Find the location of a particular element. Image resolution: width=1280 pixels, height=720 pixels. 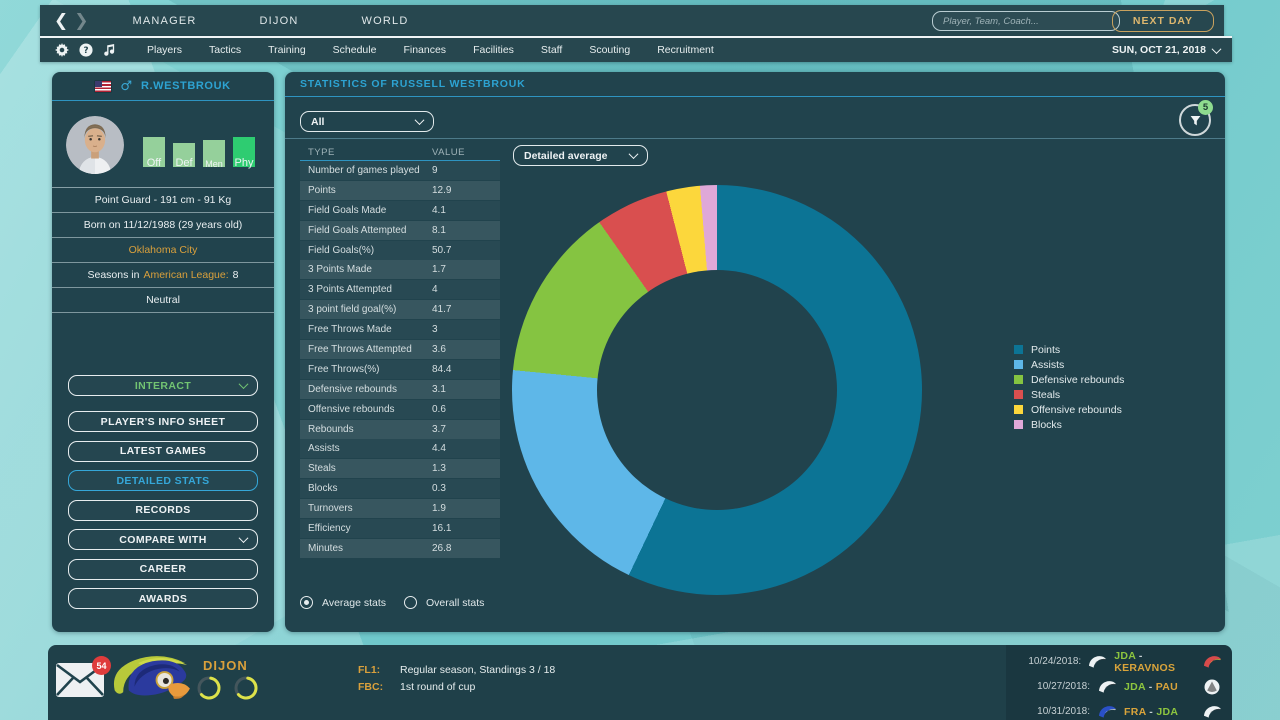

view-dropdown: Detailed average is located at coordinates (580, 155).